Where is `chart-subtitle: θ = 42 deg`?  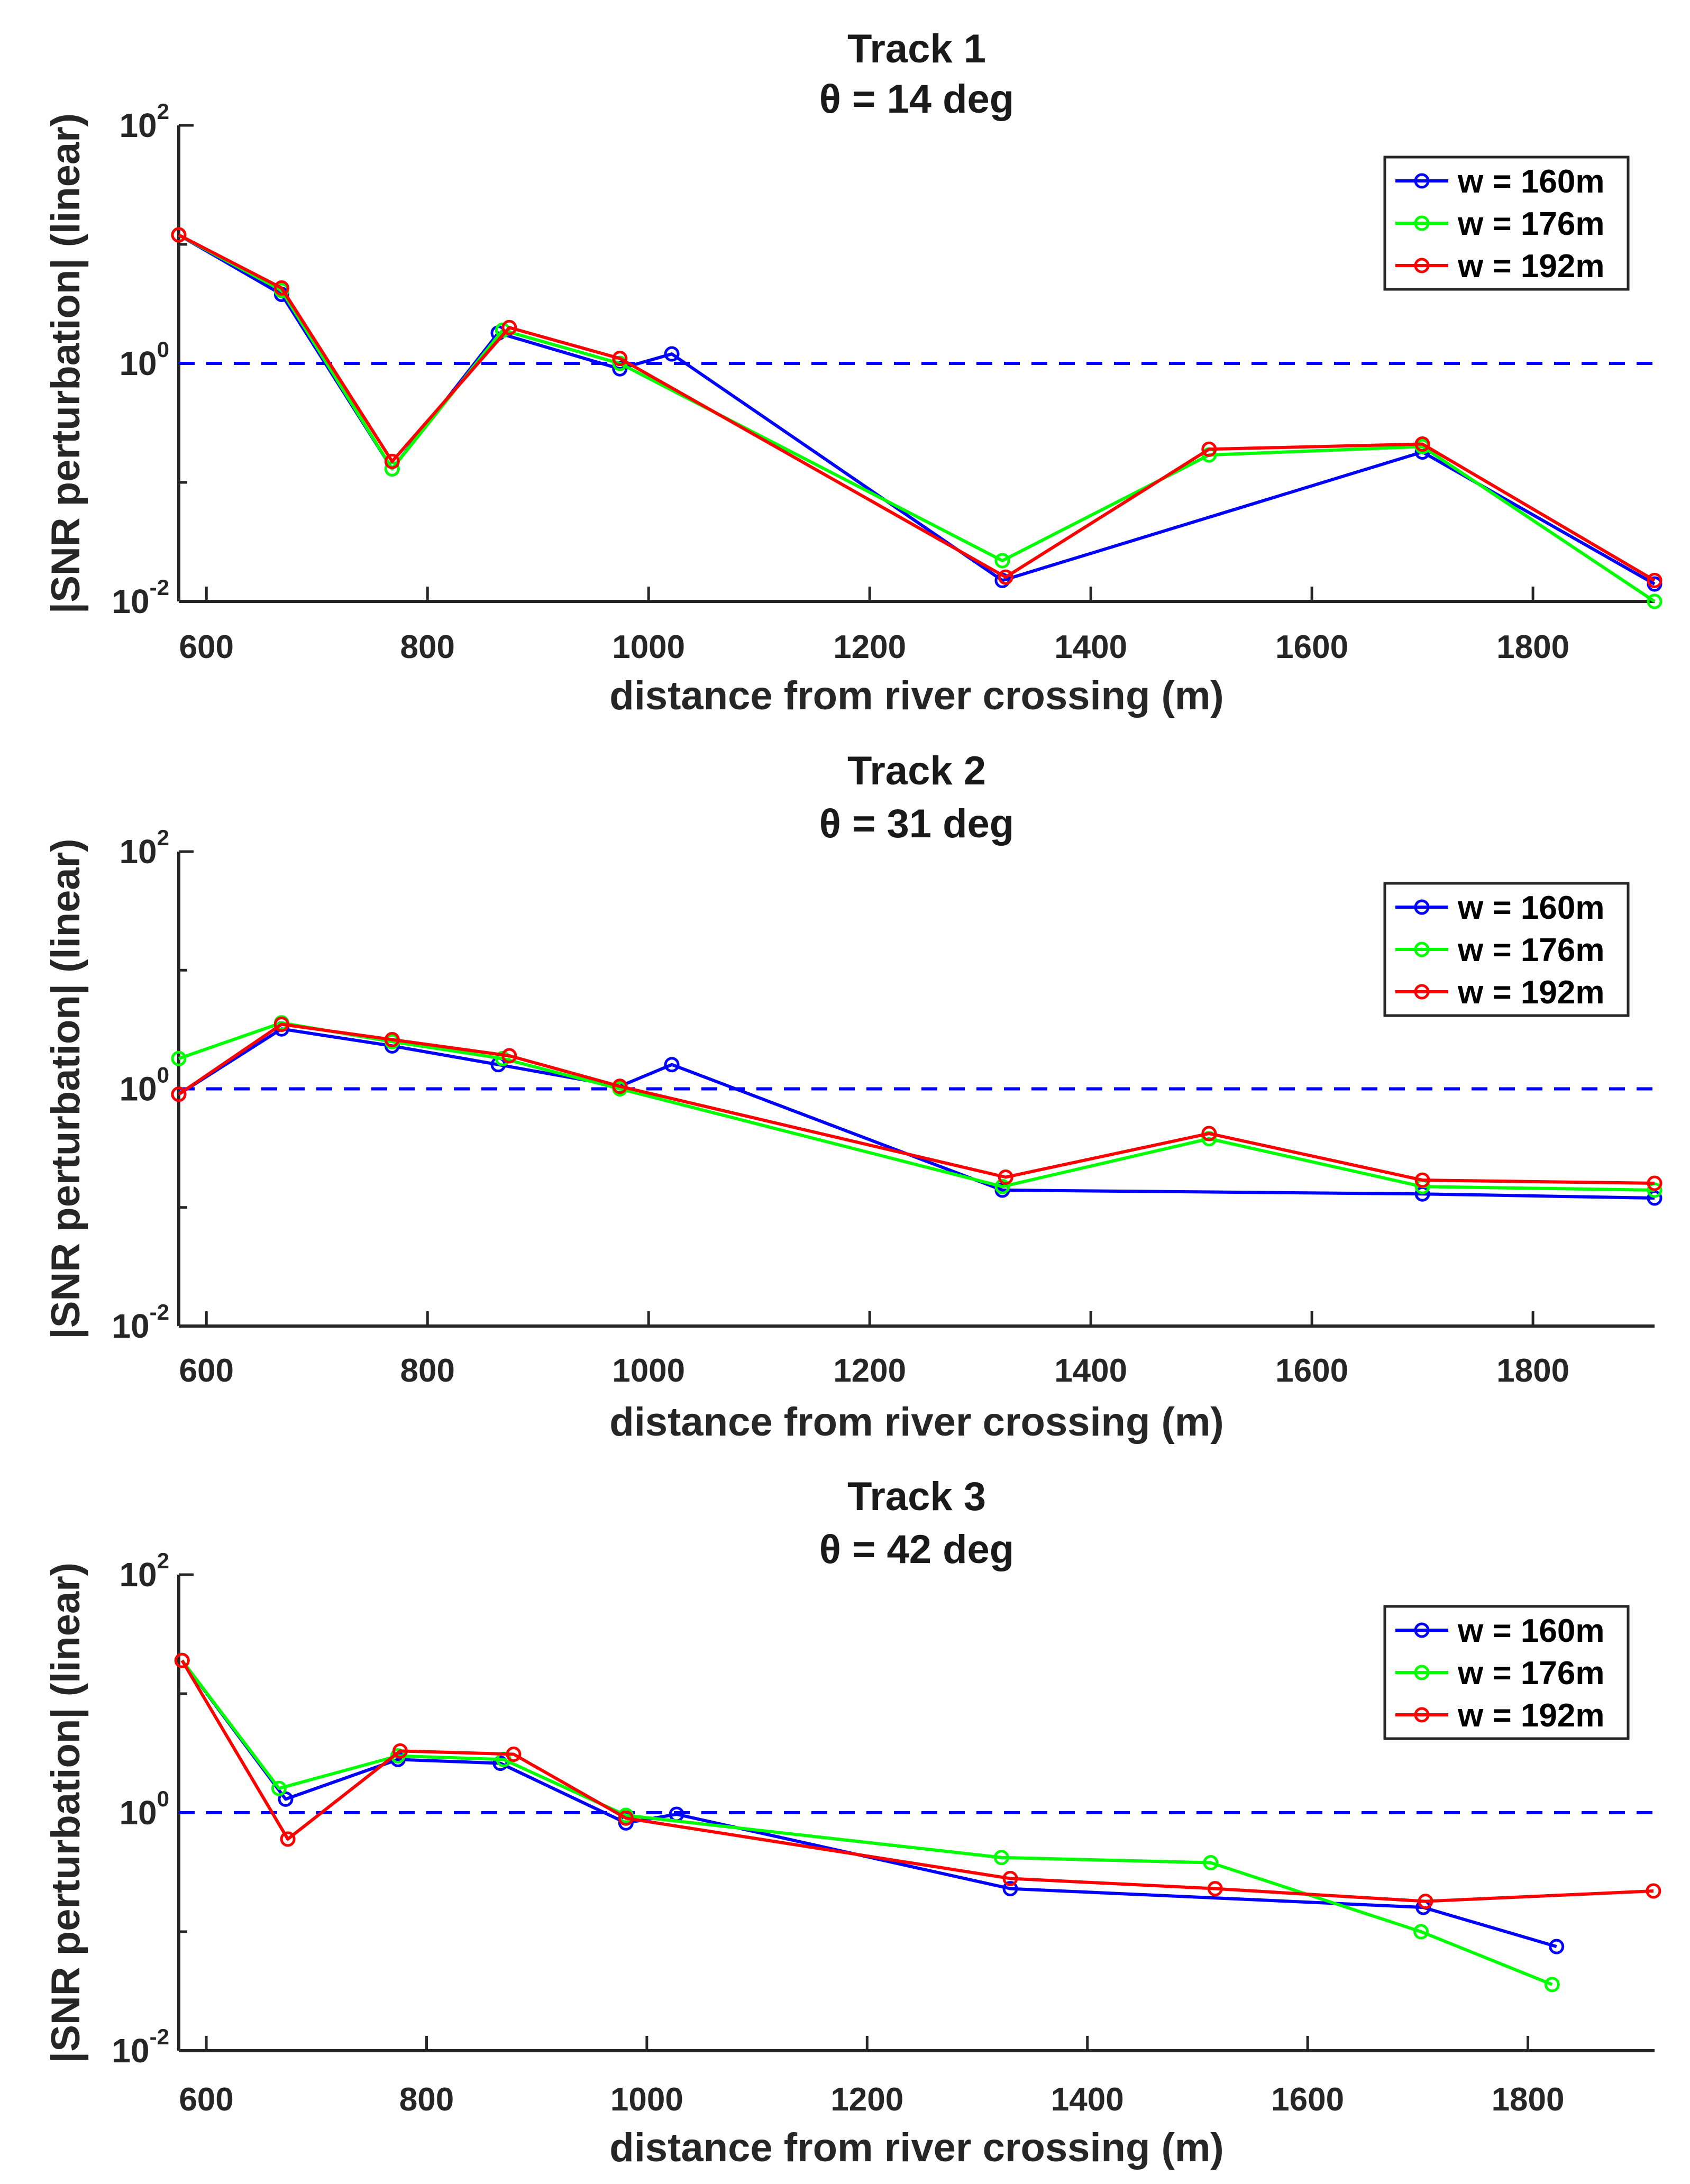
chart-subtitle: θ = 42 deg is located at coordinates (916, 1550).